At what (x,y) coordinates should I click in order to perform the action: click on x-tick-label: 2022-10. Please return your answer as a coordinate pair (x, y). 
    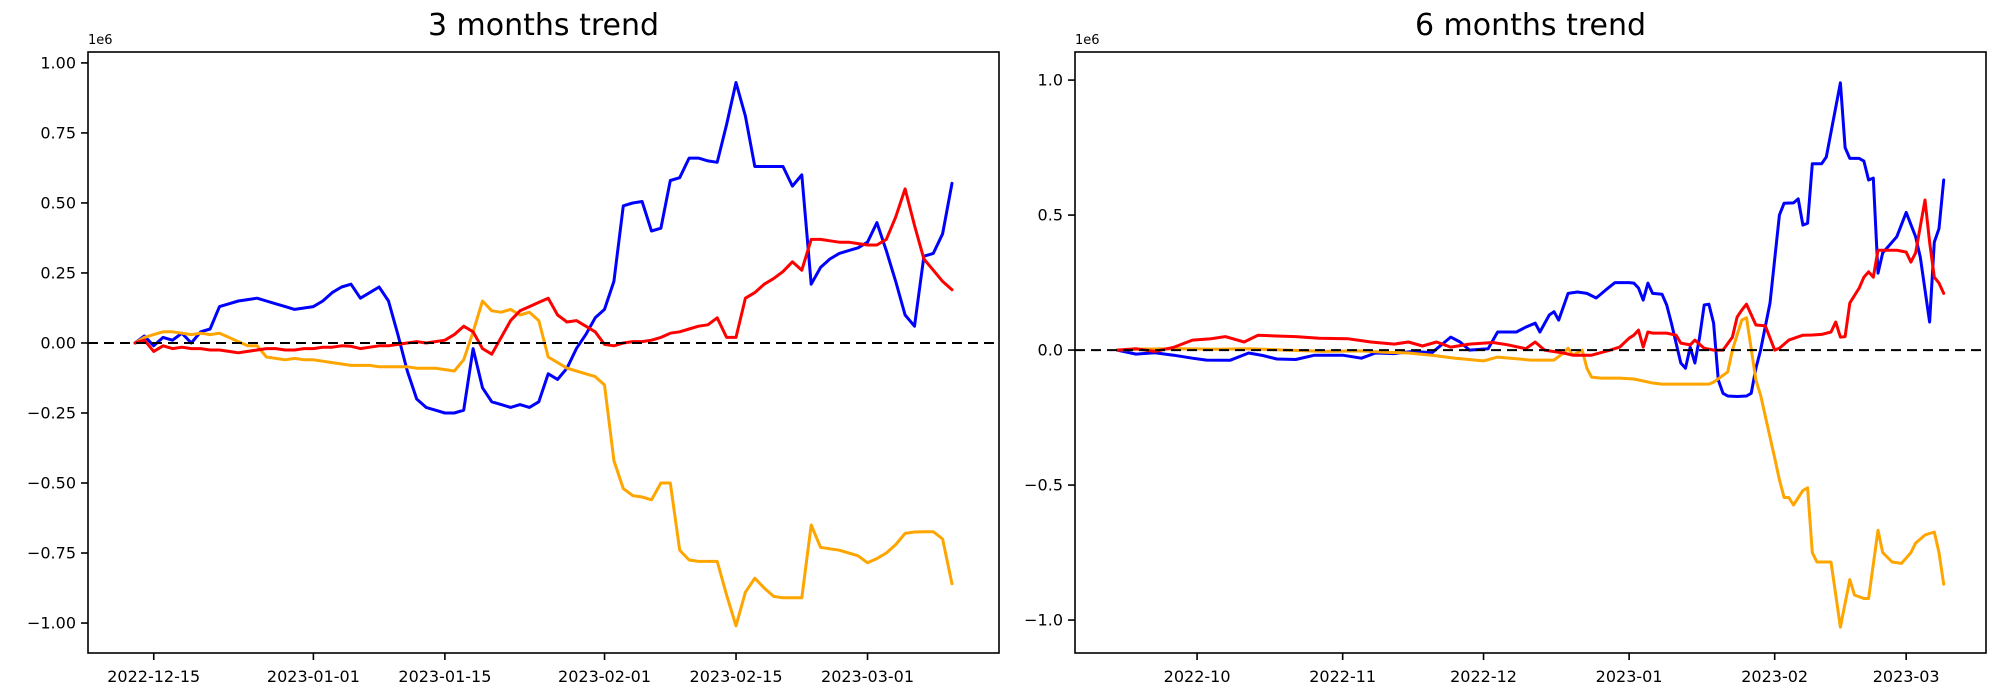
    Looking at the image, I should click on (1197, 676).